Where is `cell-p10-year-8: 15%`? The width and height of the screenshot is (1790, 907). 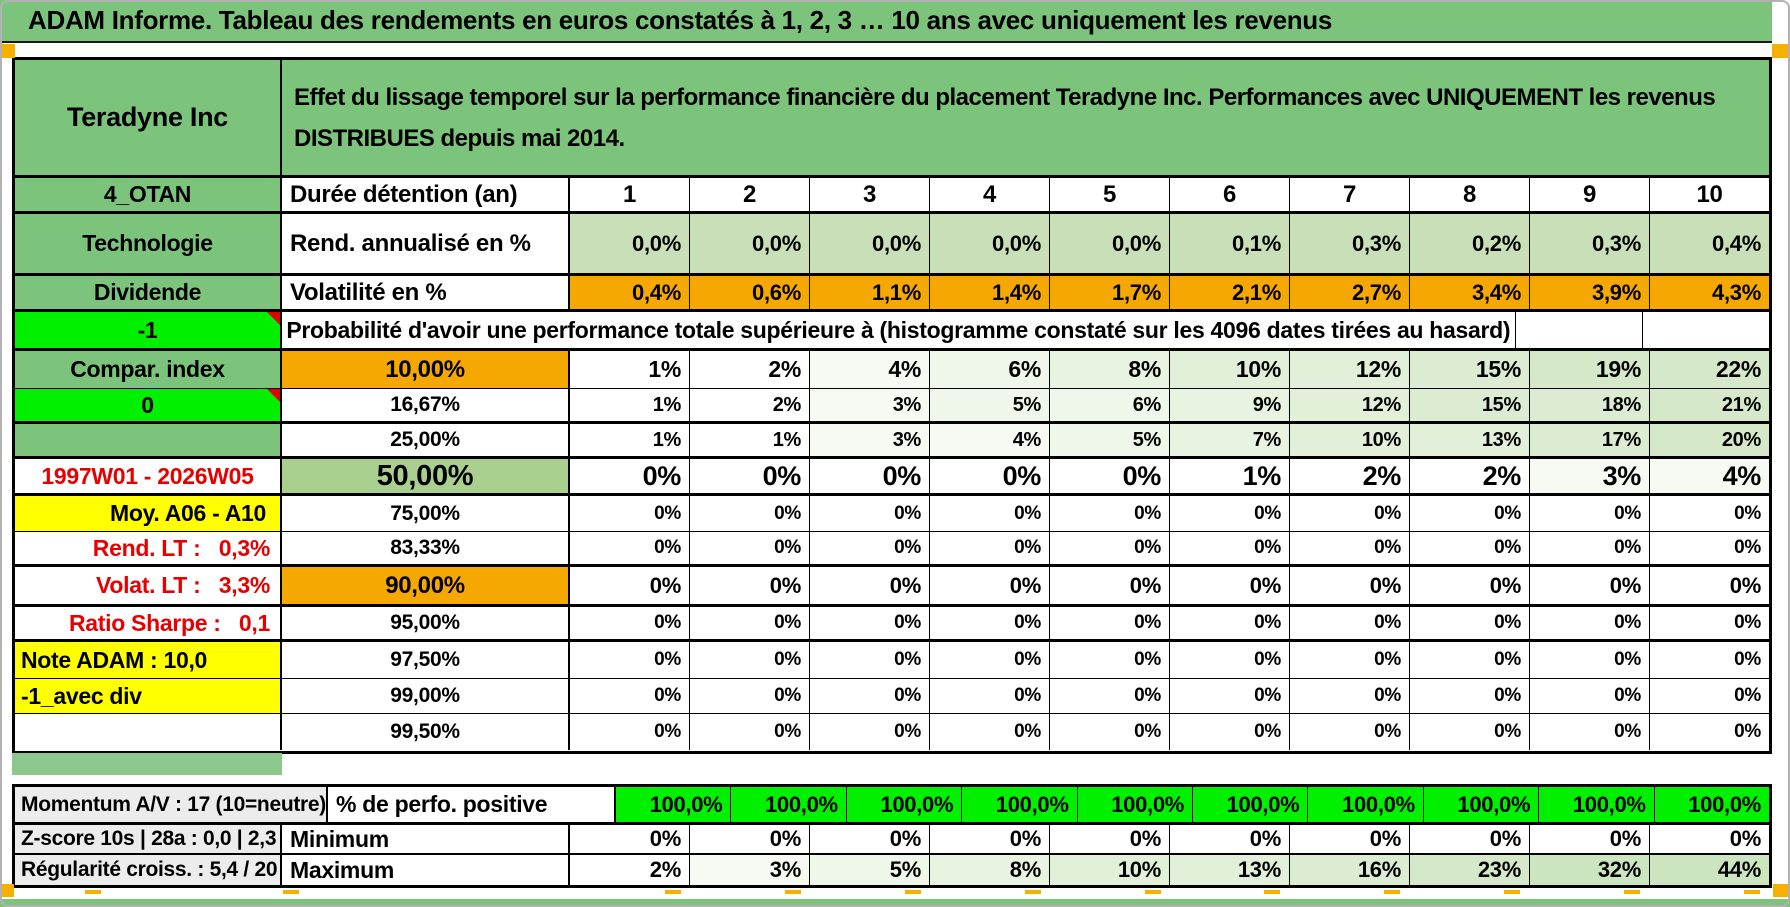
cell-p10-year-8: 15% is located at coordinates (1470, 369).